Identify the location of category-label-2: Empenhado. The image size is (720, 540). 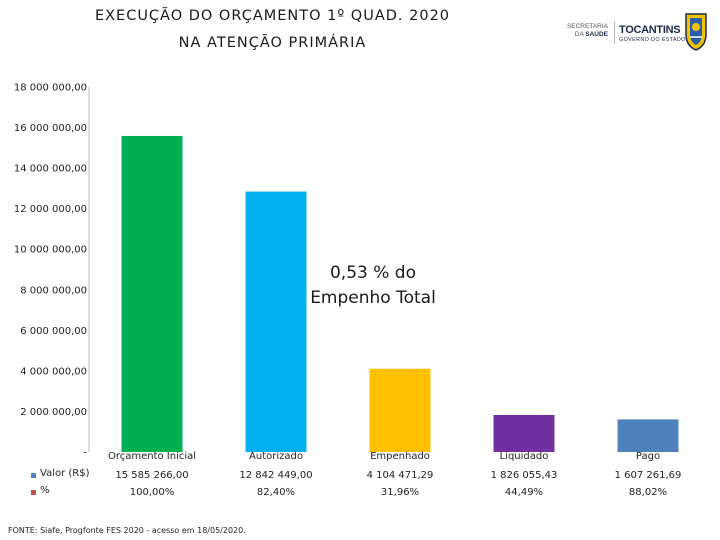
(400, 456).